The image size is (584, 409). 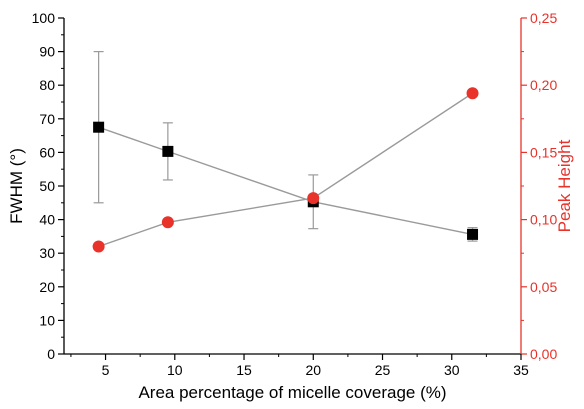 I want to click on x-tick-label: 15, so click(x=244, y=370).